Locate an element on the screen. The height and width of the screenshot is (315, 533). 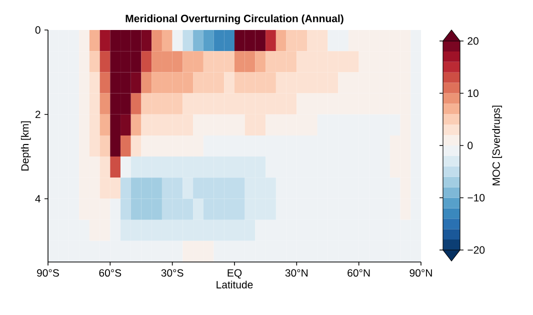
color-bar-title: MOC [Sverdrups] is located at coordinates (497, 146).